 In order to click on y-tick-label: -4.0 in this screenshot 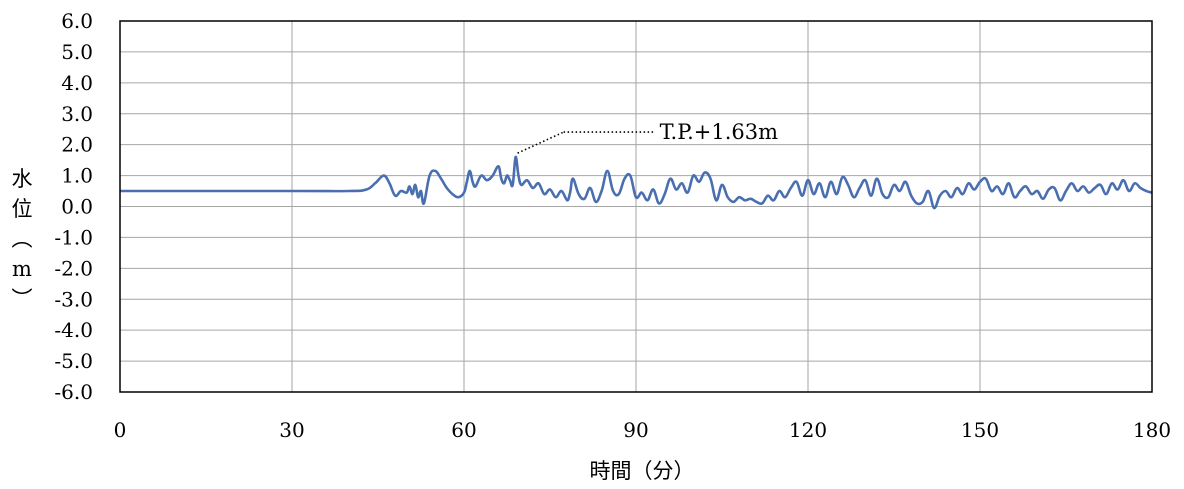, I will do `click(73, 330)`.